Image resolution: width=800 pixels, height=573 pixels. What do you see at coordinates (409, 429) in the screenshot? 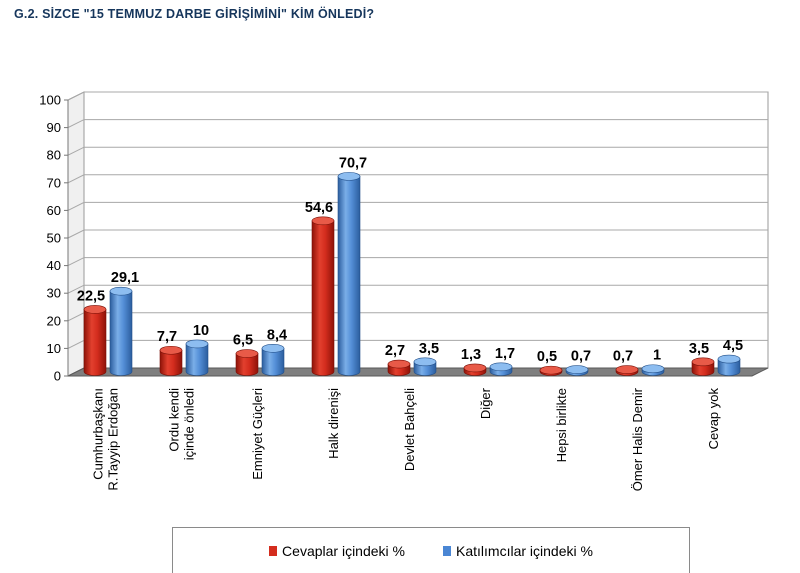
I see `category-label: Devlet Bahçeli` at bounding box center [409, 429].